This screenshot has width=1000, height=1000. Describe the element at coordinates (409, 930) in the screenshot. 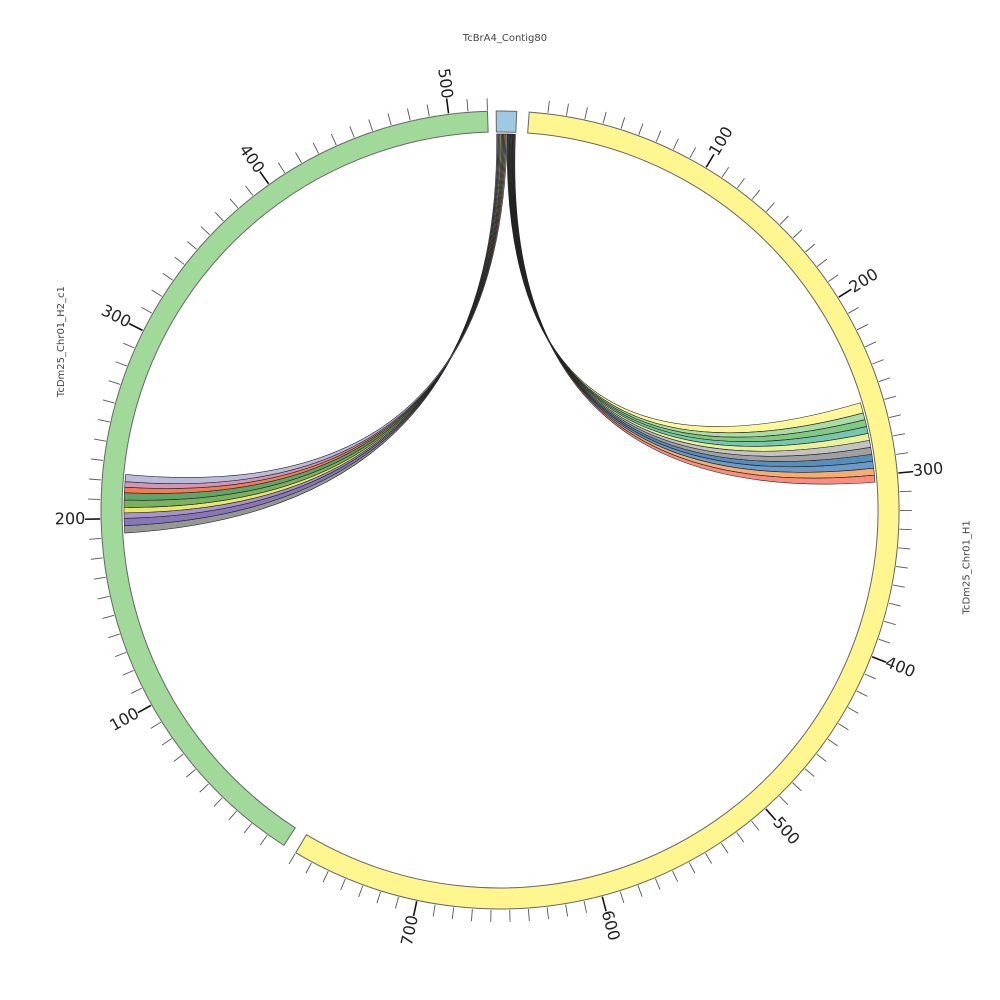

I see `tick-label: 700` at that location.